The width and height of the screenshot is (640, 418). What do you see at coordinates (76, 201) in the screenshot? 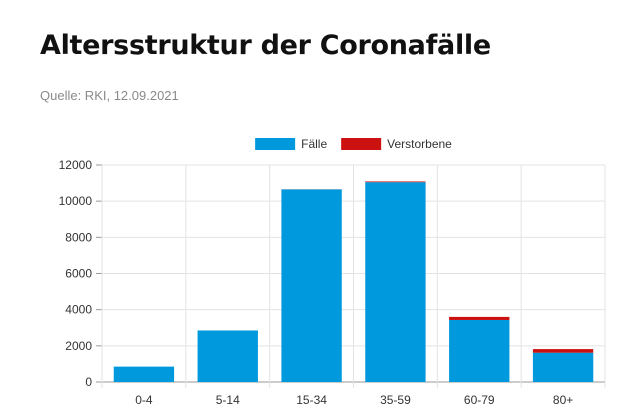
I see `y-tick-label: 10000` at bounding box center [76, 201].